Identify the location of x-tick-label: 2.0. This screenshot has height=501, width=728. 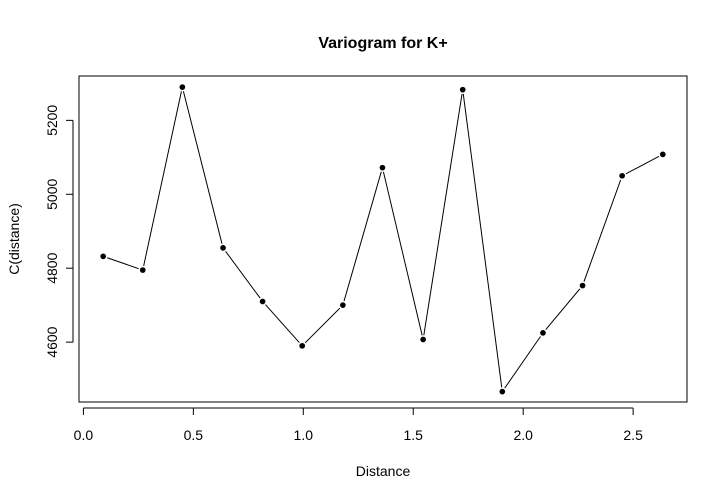
(523, 435).